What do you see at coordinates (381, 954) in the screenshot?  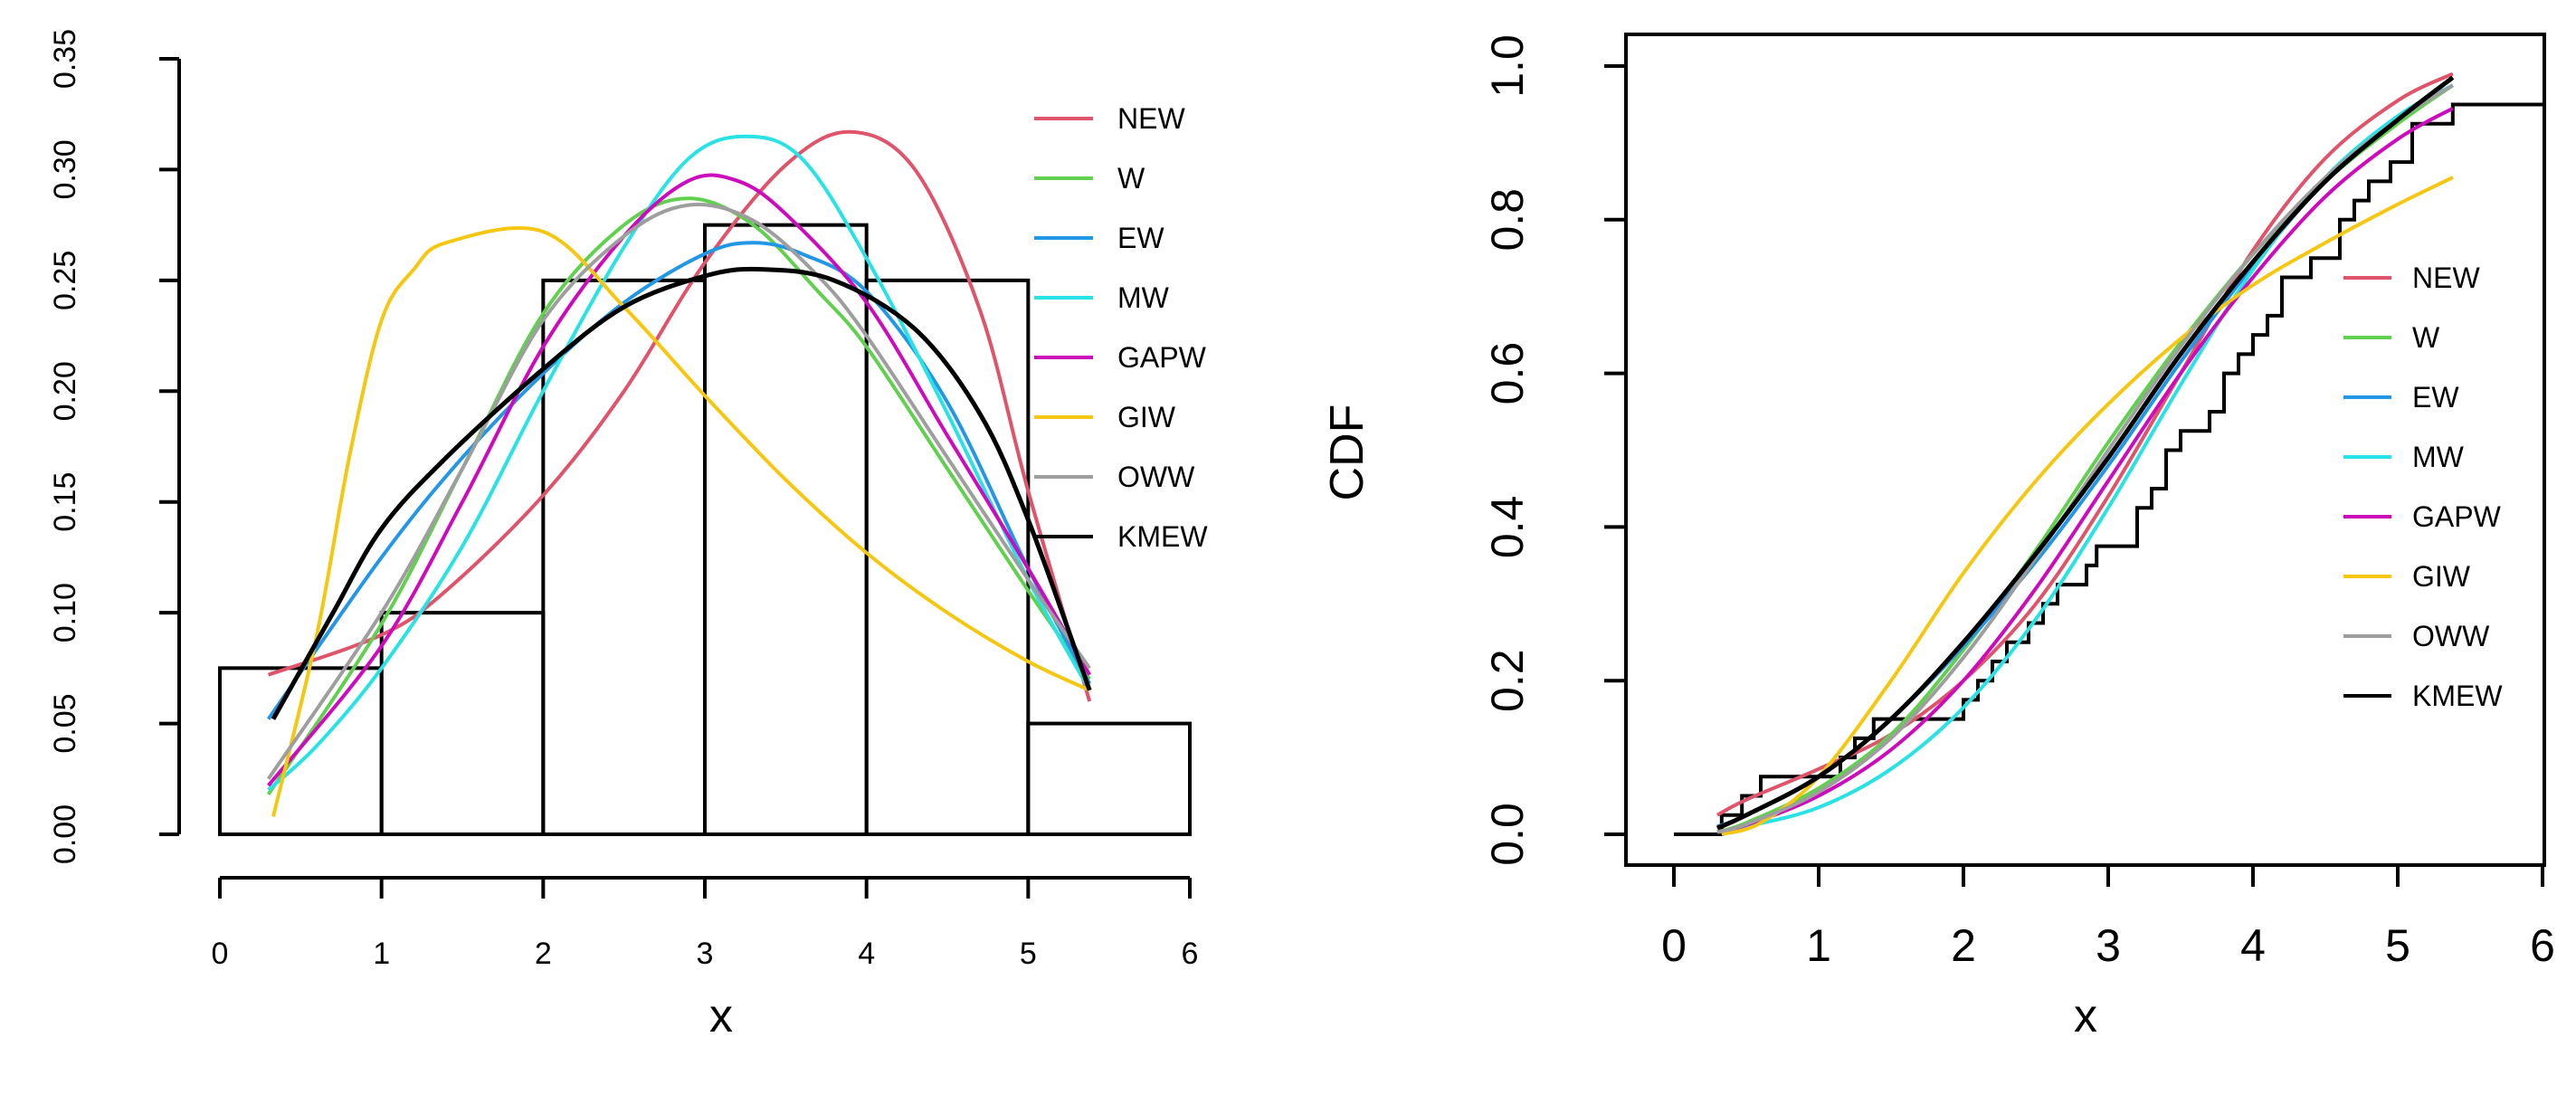 I see `x-tick-label-1: 1` at bounding box center [381, 954].